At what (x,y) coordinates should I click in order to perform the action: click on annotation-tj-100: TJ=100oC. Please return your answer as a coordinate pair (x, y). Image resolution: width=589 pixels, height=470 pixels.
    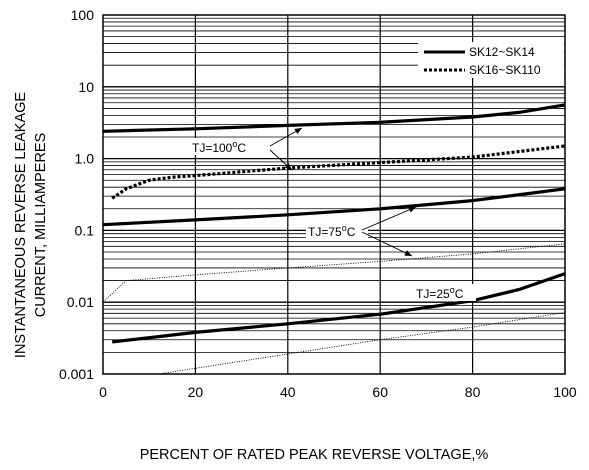
    Looking at the image, I should click on (219, 147).